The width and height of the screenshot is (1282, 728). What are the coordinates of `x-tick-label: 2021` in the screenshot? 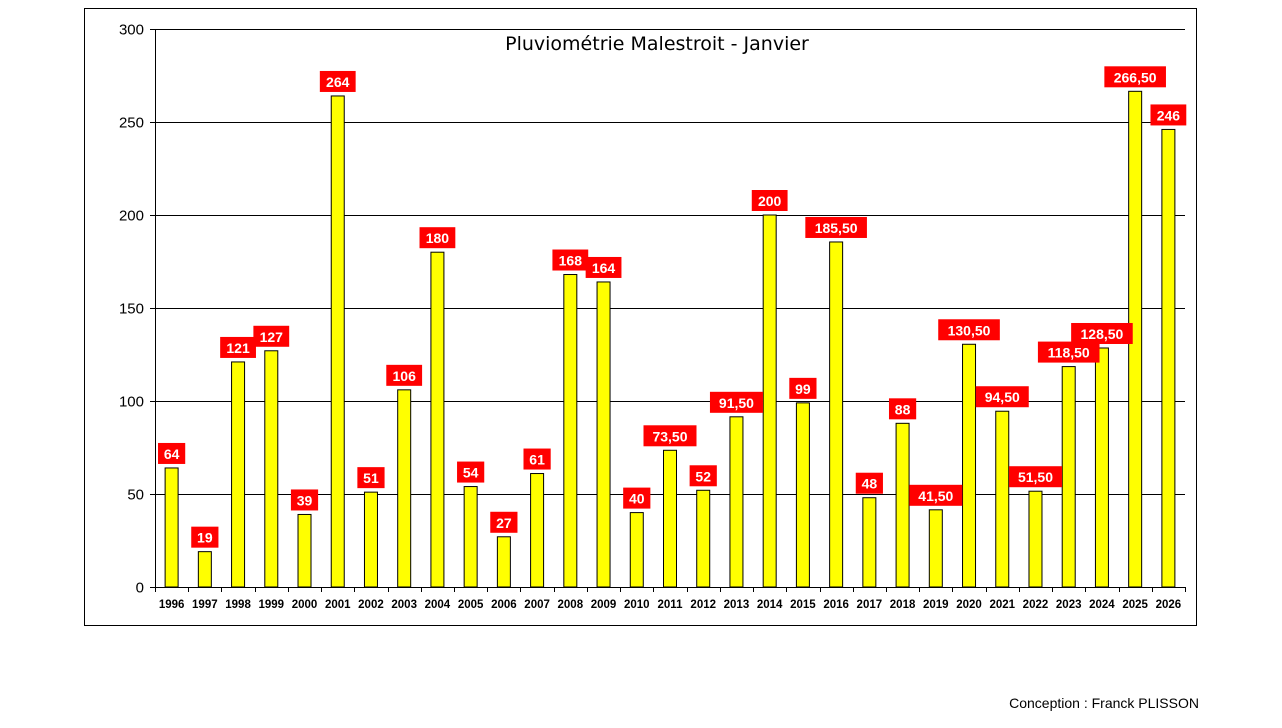 It's located at (1002, 605).